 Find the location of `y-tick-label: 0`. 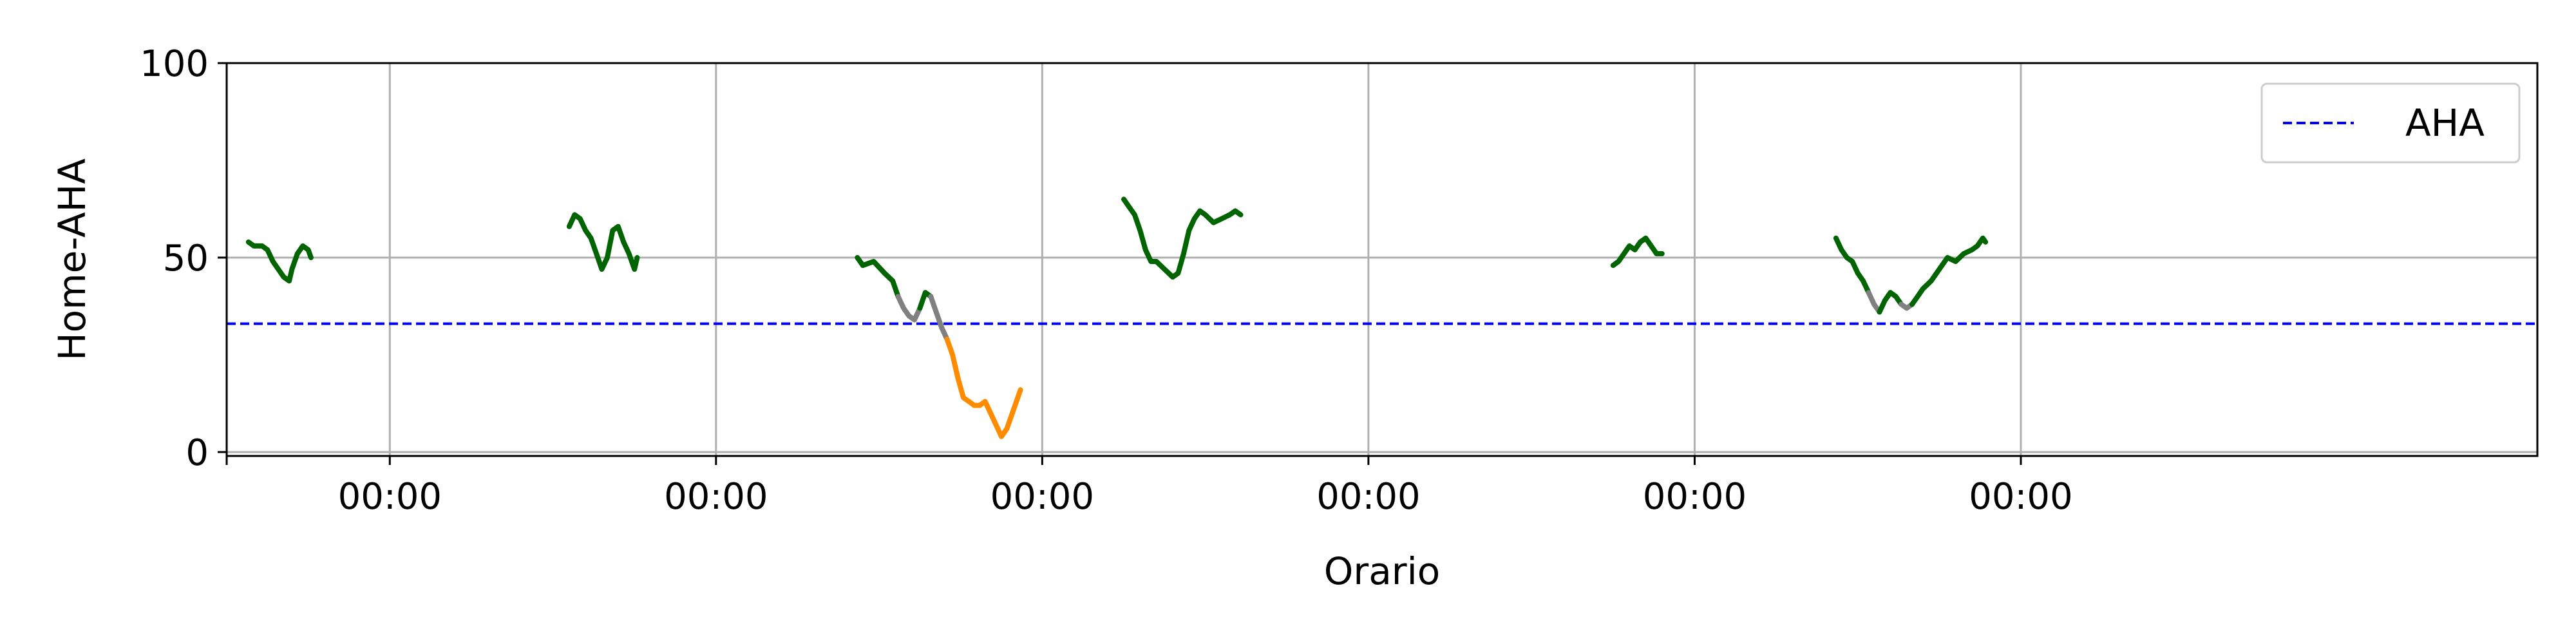

y-tick-label: 0 is located at coordinates (197, 453).